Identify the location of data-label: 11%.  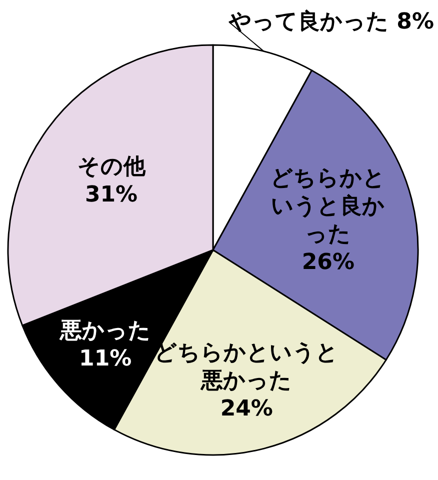
(105, 359).